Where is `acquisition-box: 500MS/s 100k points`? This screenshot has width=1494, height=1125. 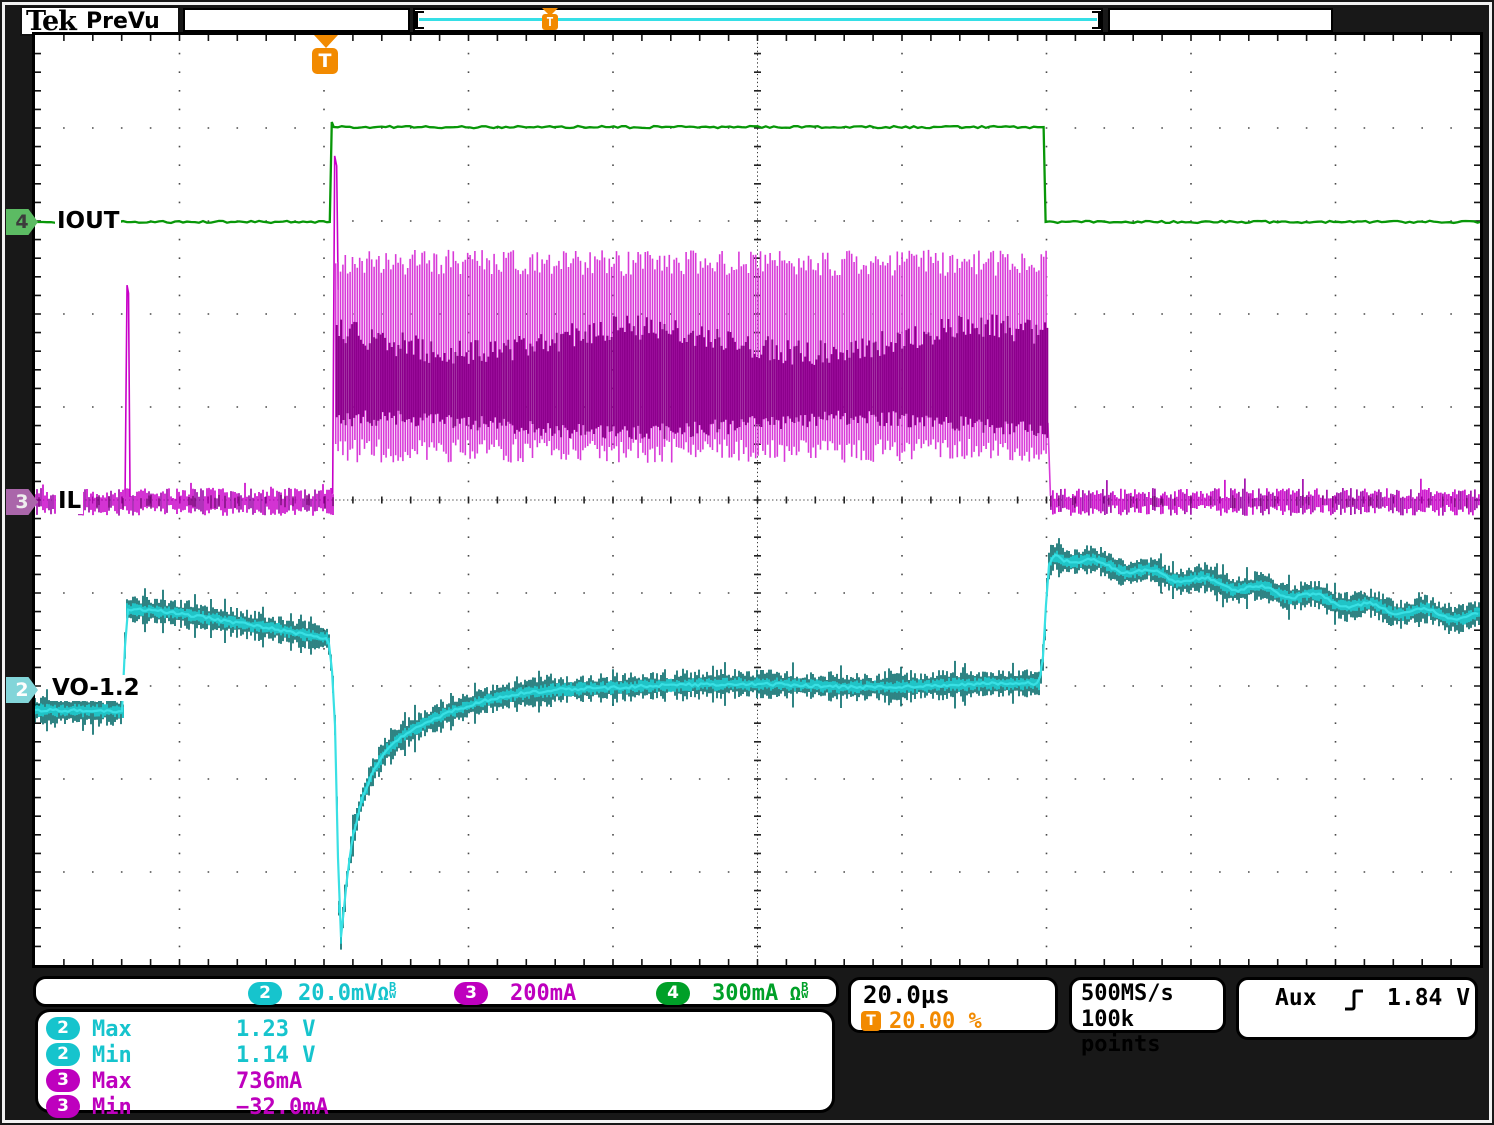 acquisition-box: 500MS/s 100k points is located at coordinates (1147, 1017).